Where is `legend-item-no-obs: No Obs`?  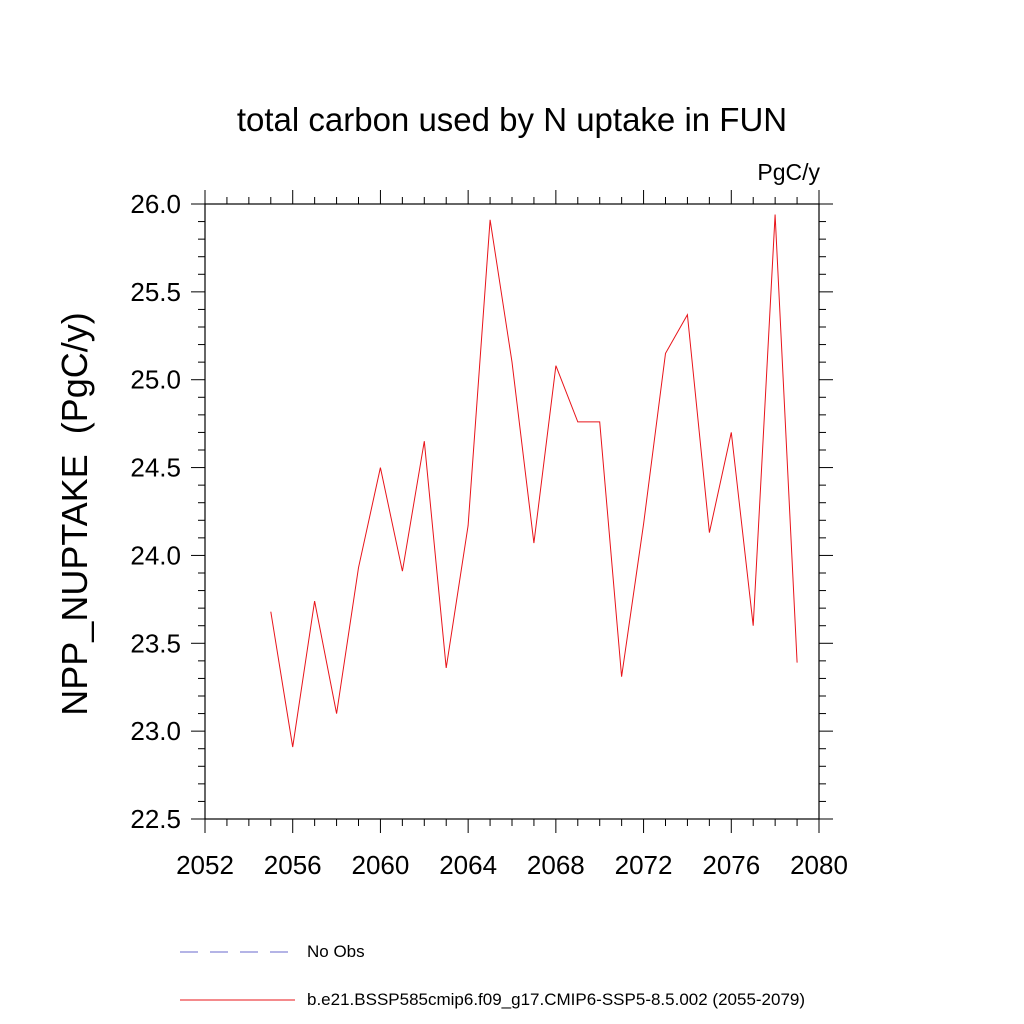
legend-item-no-obs: No Obs is located at coordinates (272, 952).